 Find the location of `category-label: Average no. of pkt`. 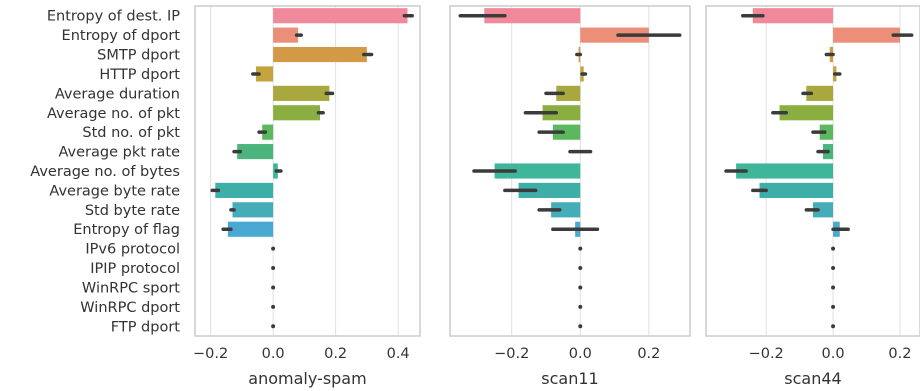

category-label: Average no. of pkt is located at coordinates (113, 114).